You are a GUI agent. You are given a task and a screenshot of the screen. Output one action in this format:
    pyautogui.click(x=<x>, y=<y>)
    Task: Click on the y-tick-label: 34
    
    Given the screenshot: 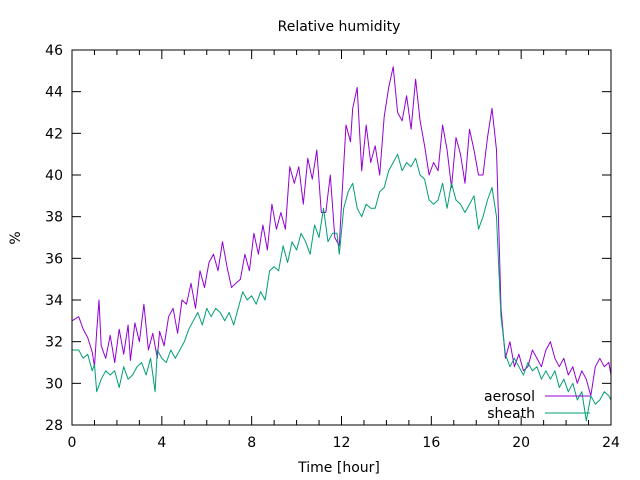 What is the action you would take?
    pyautogui.click(x=54, y=301)
    